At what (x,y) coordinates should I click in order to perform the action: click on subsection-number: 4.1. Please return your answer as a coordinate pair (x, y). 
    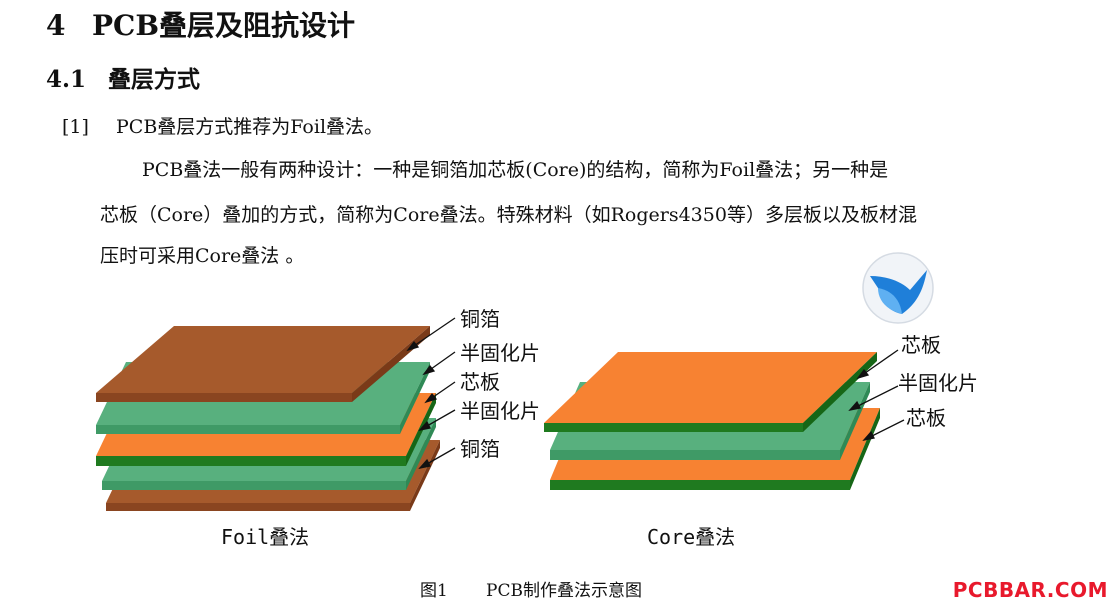
    Looking at the image, I should click on (66, 79).